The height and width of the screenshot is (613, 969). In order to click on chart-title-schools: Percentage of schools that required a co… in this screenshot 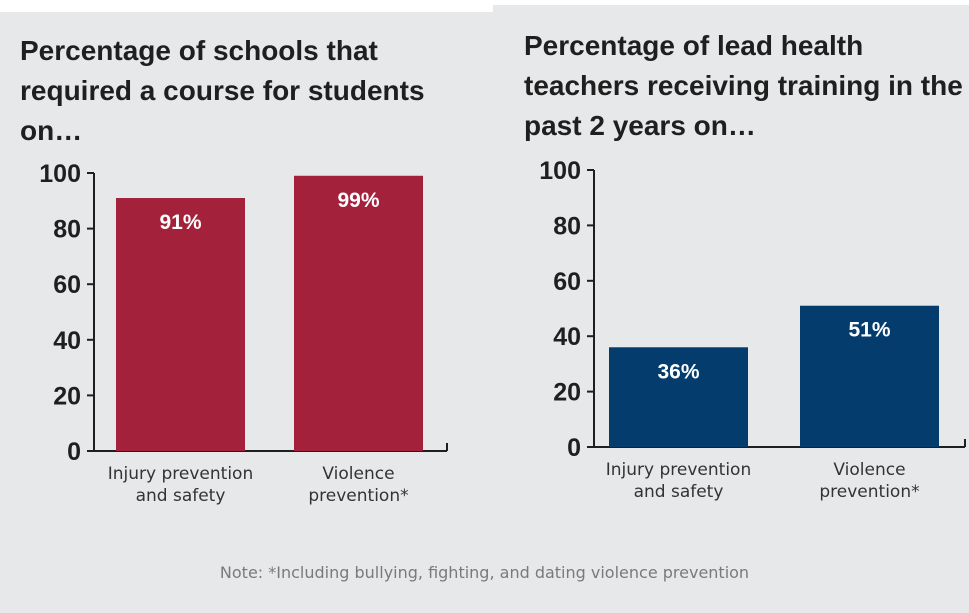, I will do `click(222, 90)`.